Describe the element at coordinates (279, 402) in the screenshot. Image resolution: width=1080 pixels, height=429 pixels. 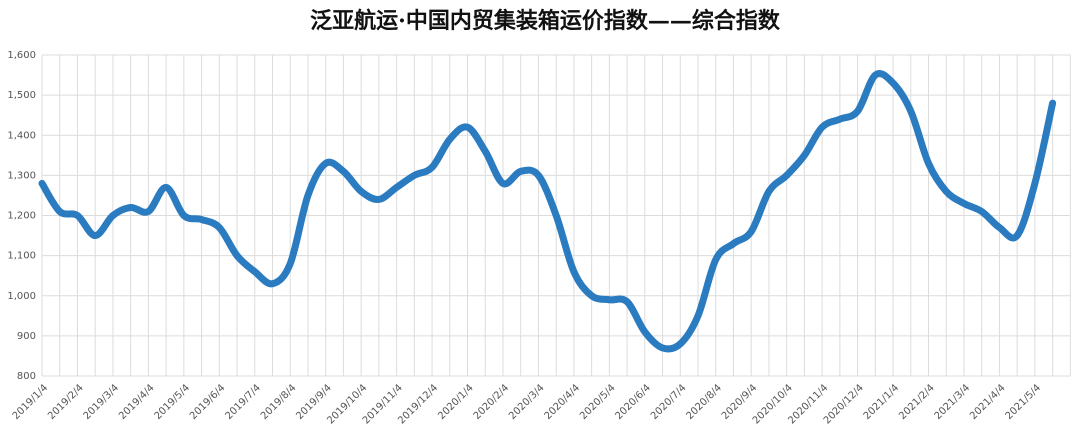
I see `x-tick-label: 2019/8/4` at that location.